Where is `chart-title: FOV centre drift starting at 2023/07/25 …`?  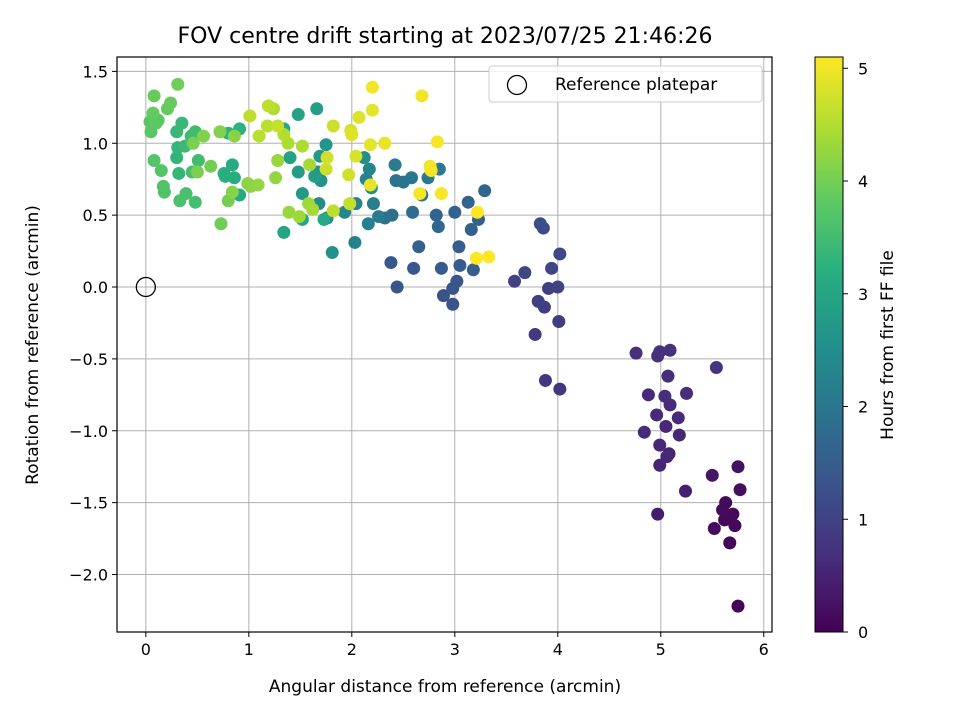 chart-title: FOV centre drift starting at 2023/07/25 … is located at coordinates (445, 36).